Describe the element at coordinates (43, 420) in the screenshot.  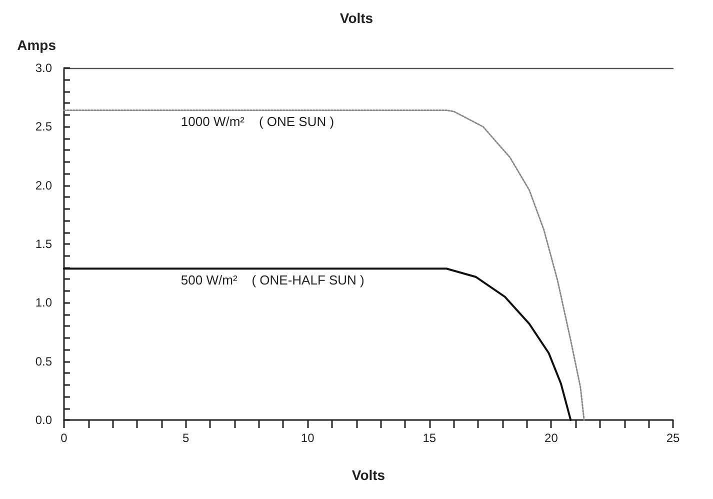
I see `y-tick-label: 0.0` at that location.